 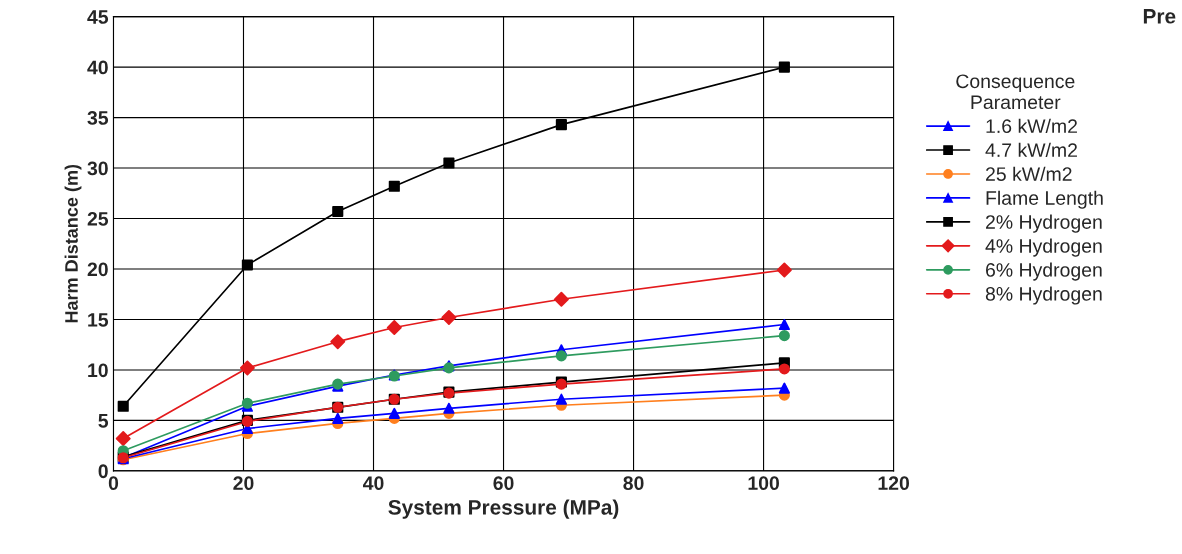 What do you see at coordinates (1043, 295) in the screenshot?
I see `legend-label: 8% Hydrogen` at bounding box center [1043, 295].